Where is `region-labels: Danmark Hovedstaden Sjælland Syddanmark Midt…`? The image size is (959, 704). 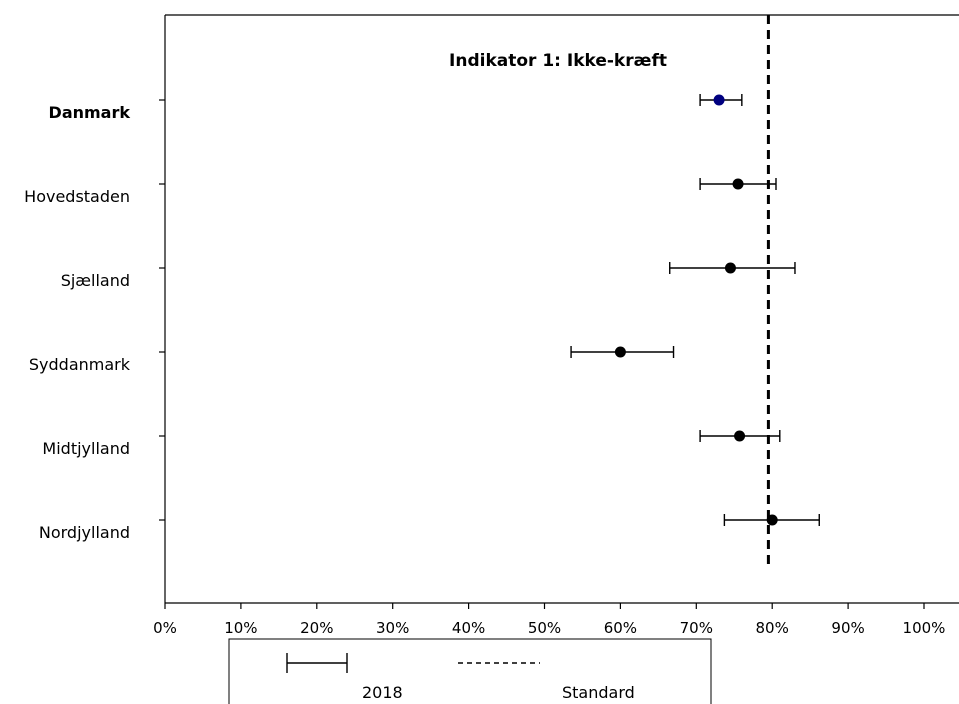 region-labels: Danmark Hovedstaden Sjælland Syddanmark Midt… is located at coordinates (77, 322).